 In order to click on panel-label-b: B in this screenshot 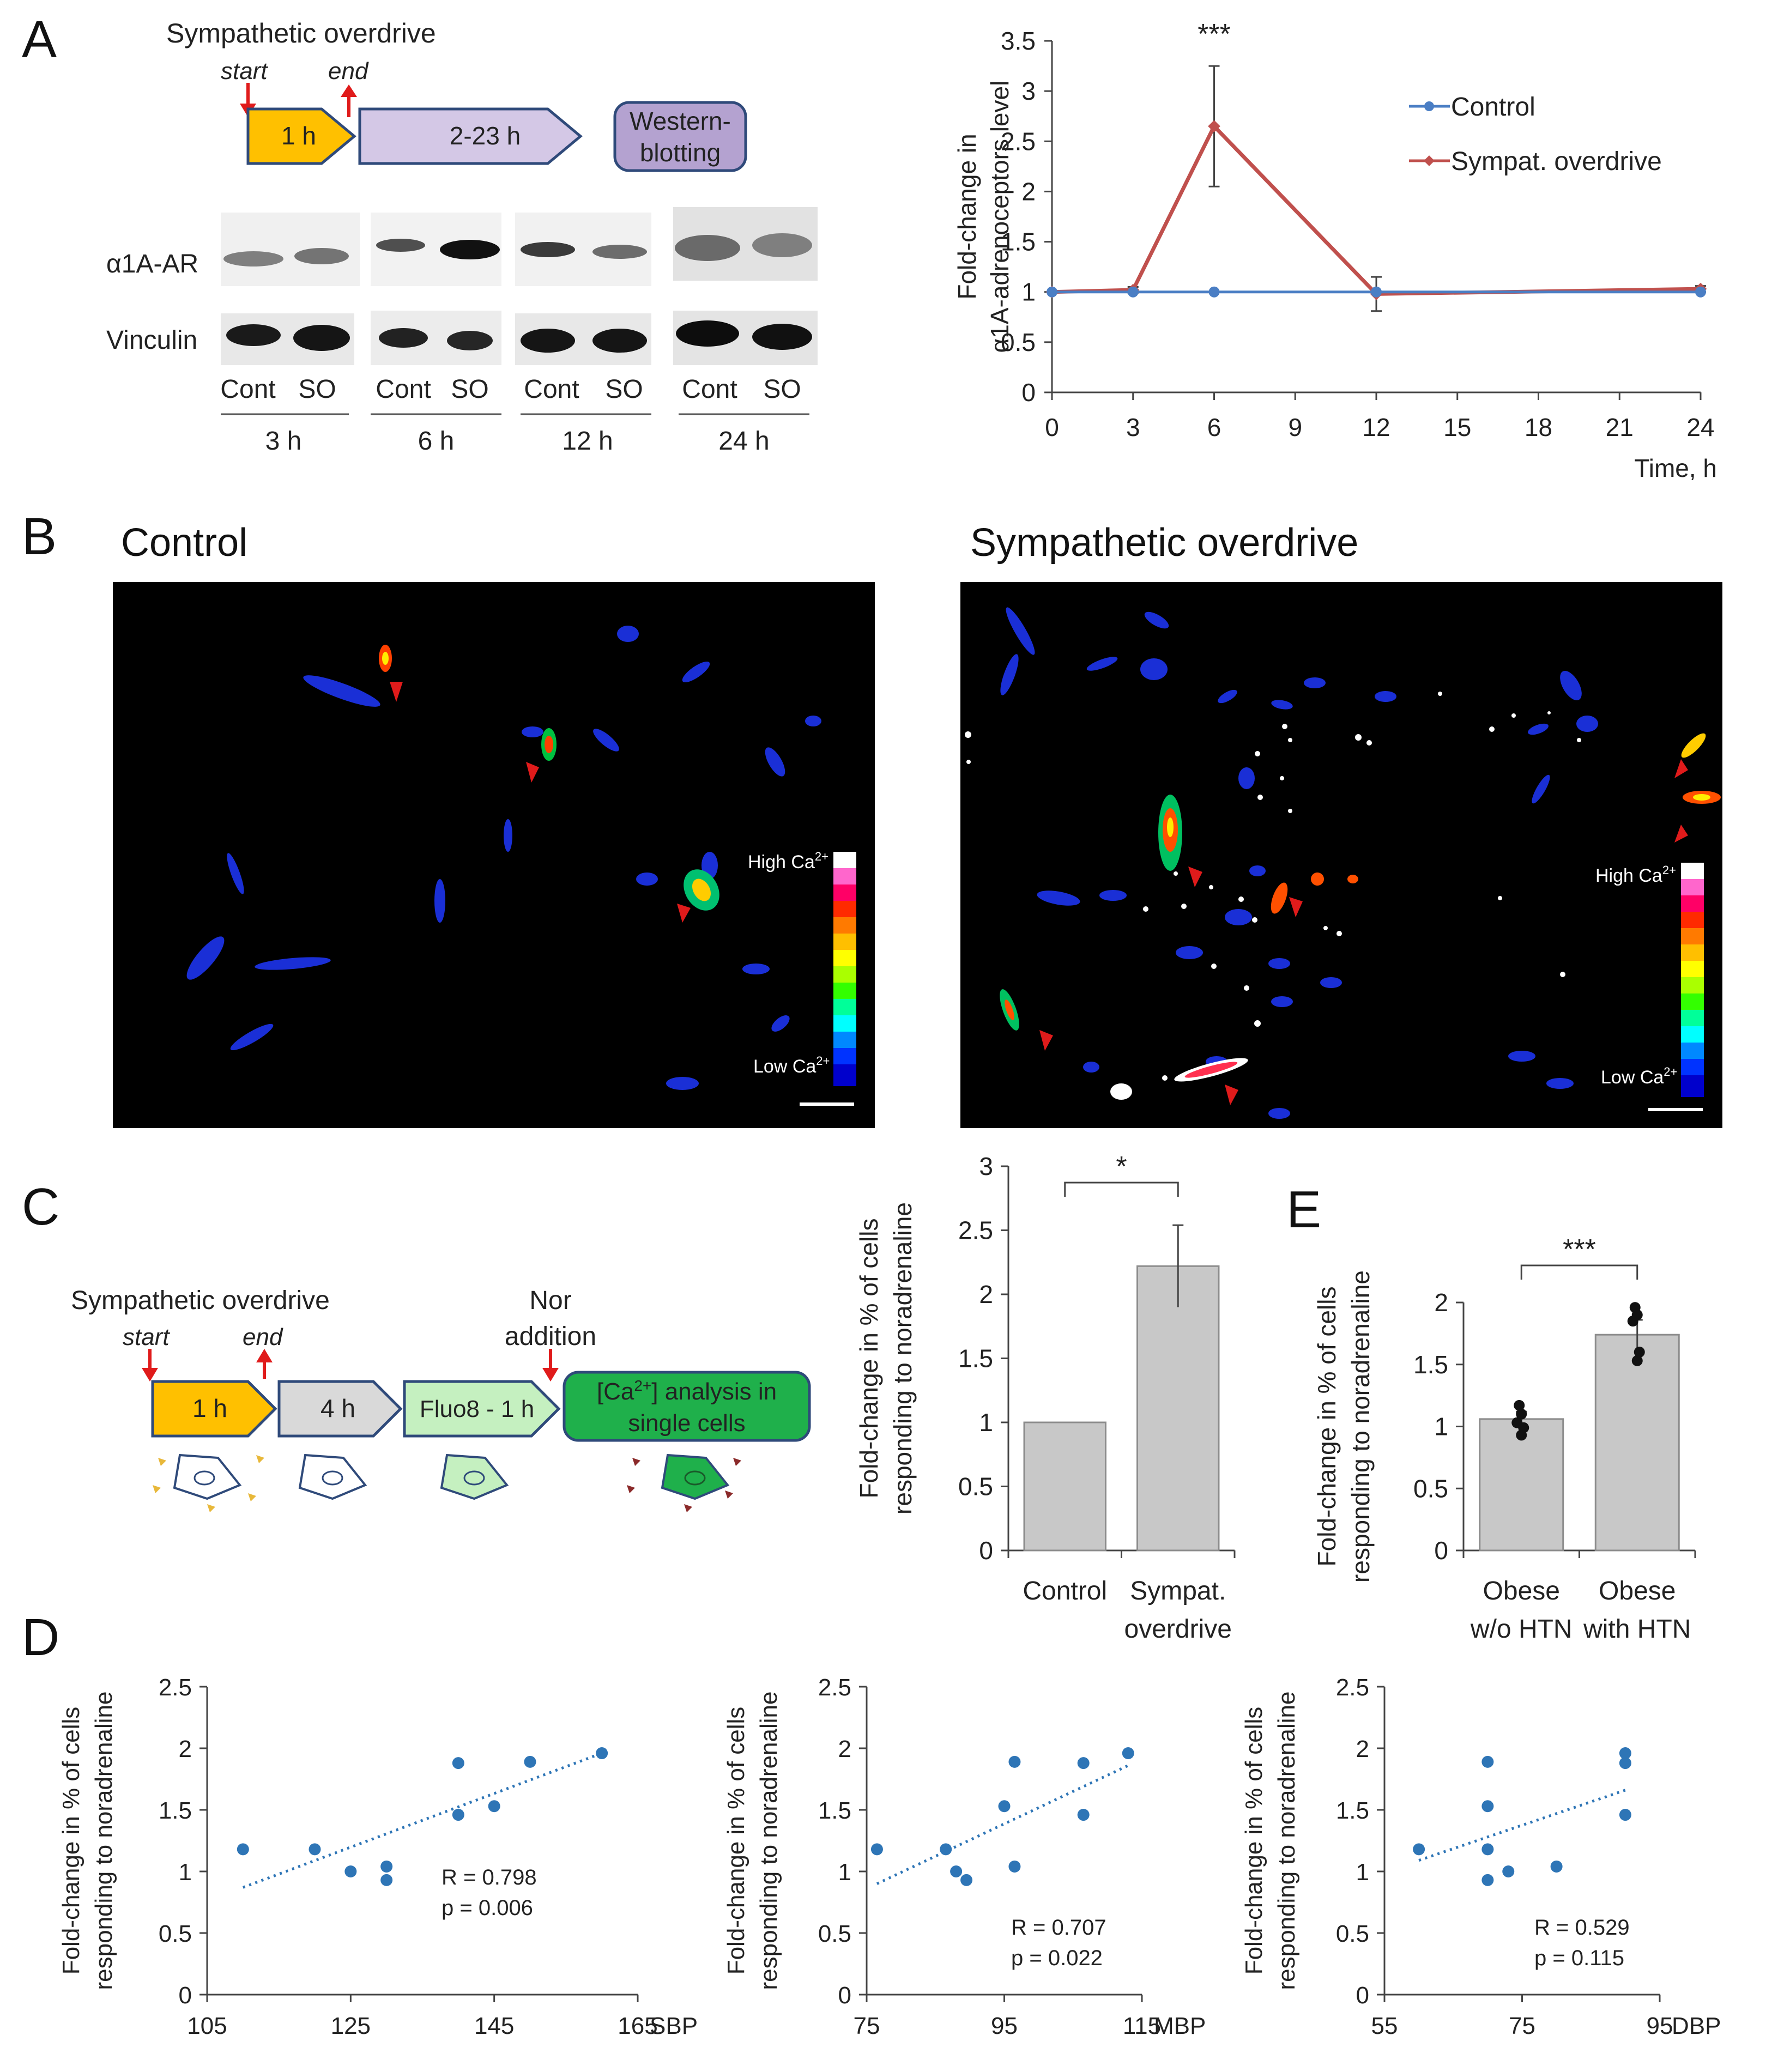, I will do `click(40, 536)`.